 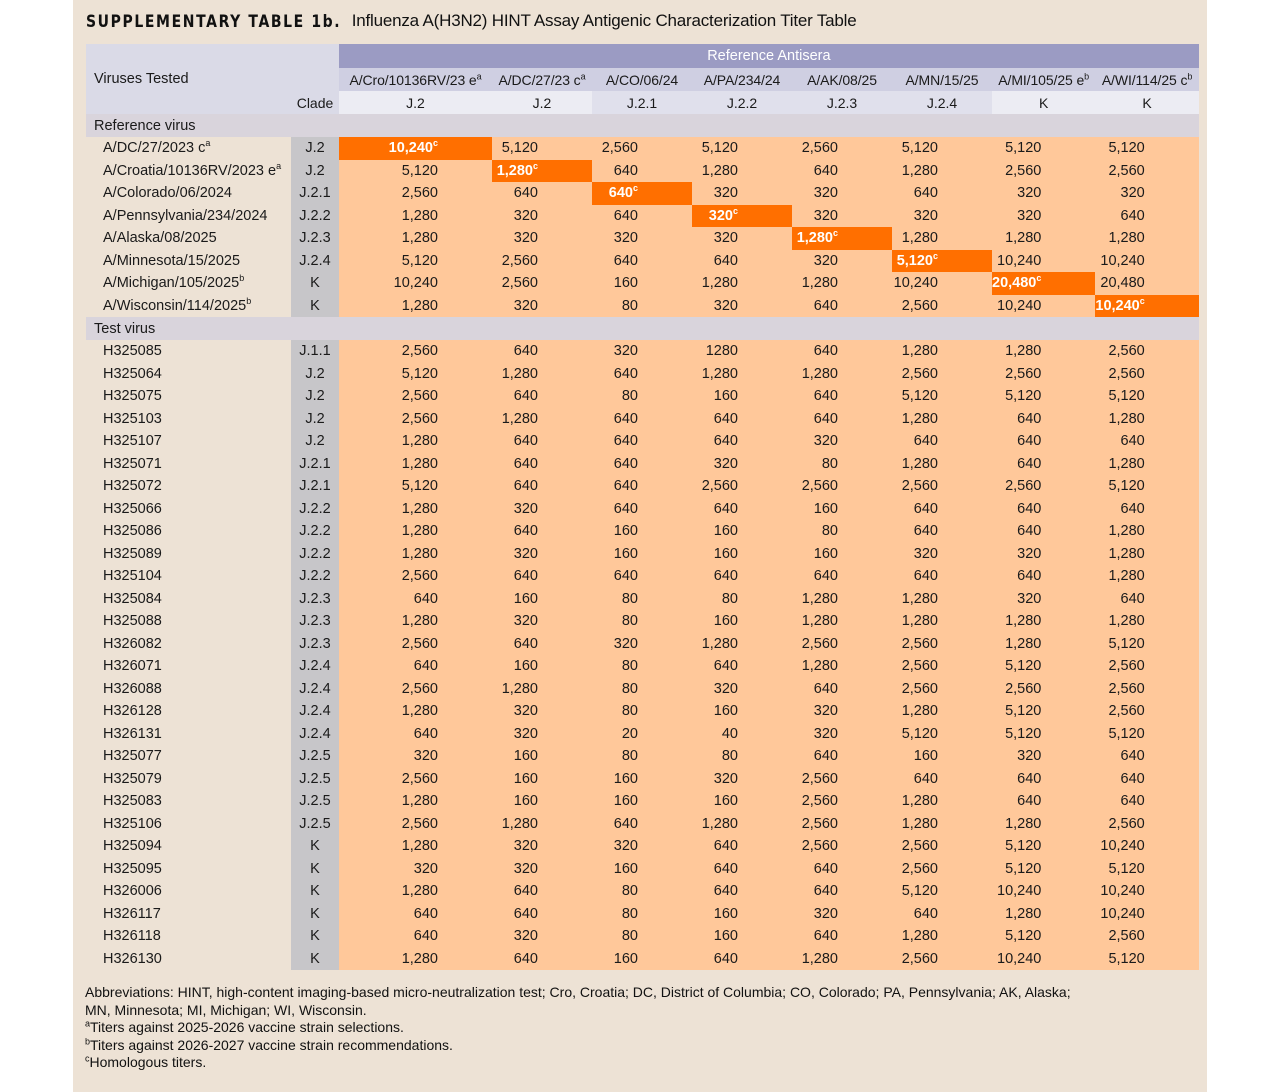 I want to click on section-label: Reference virus, so click(x=642, y=125).